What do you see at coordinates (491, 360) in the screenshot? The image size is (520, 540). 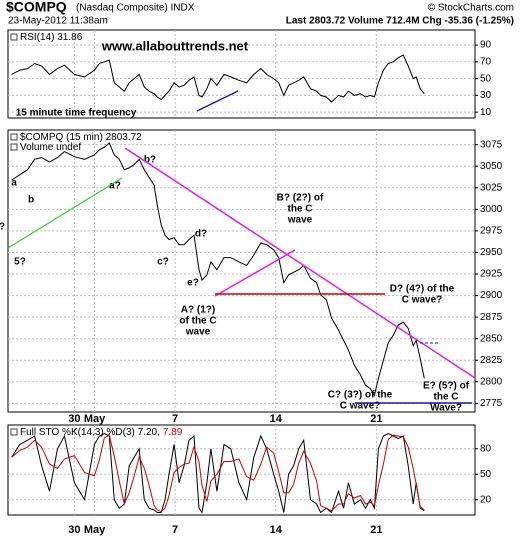 I see `y-tick-label: 2825` at bounding box center [491, 360].